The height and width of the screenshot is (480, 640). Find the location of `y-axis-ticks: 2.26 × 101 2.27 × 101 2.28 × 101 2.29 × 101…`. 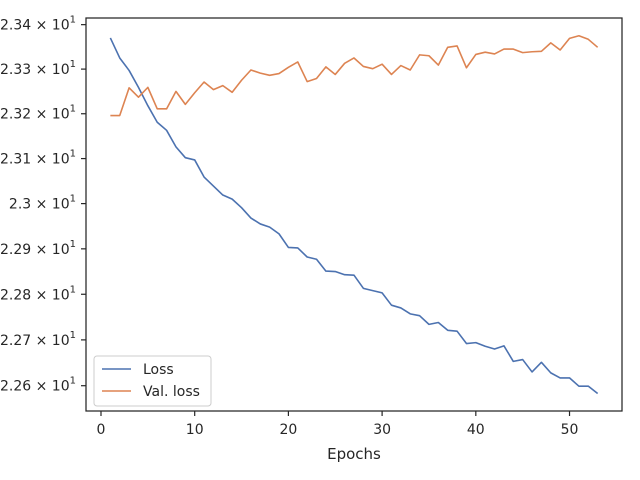

y-axis-ticks: 2.26 × 101 2.27 × 101 2.28 × 101 2.29 × 101… is located at coordinates (43, 205).